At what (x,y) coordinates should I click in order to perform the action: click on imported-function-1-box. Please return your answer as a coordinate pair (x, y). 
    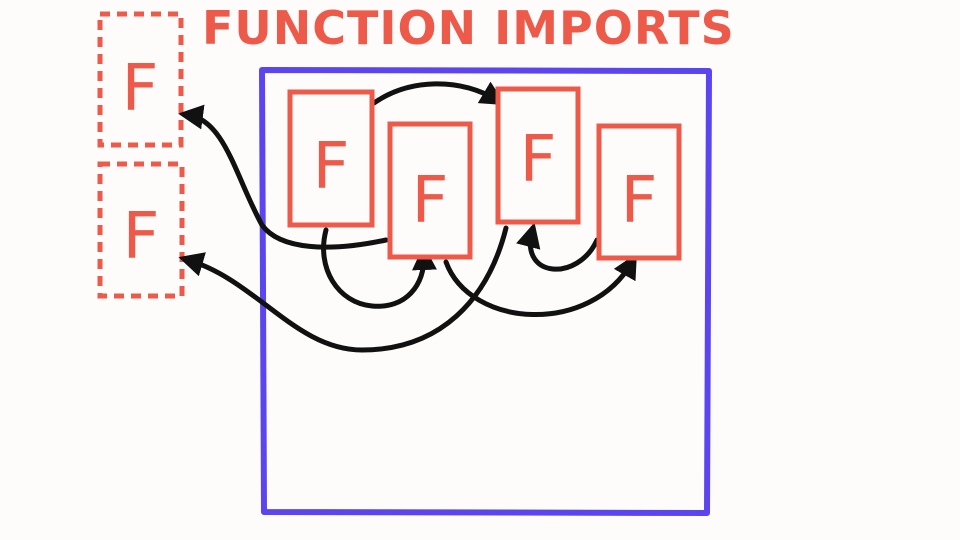
    Looking at the image, I should click on (140, 79).